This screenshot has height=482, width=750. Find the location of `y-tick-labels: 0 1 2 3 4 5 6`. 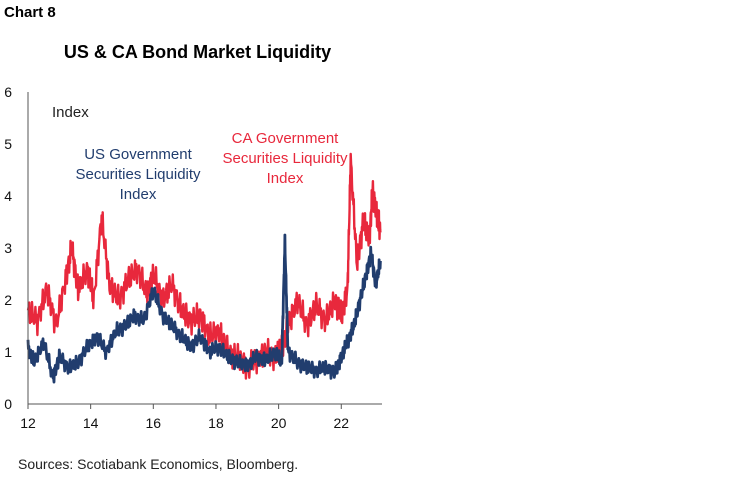

y-tick-labels: 0 1 2 3 4 5 6 is located at coordinates (8, 248).